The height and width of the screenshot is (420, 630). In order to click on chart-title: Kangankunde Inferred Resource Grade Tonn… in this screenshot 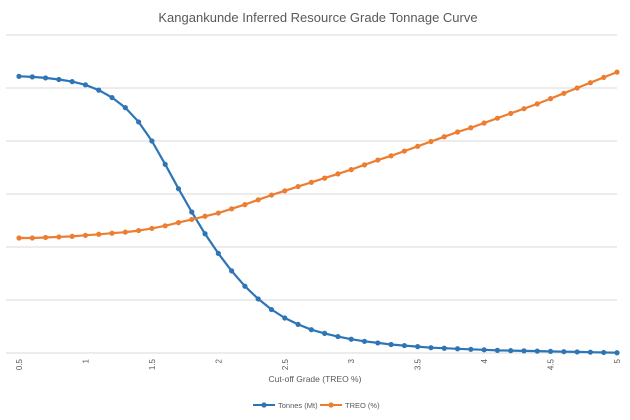, I will do `click(317, 17)`.